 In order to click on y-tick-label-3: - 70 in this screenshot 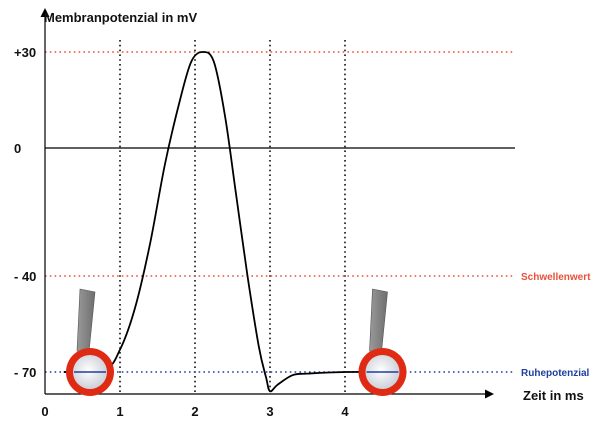, I will do `click(25, 372)`.